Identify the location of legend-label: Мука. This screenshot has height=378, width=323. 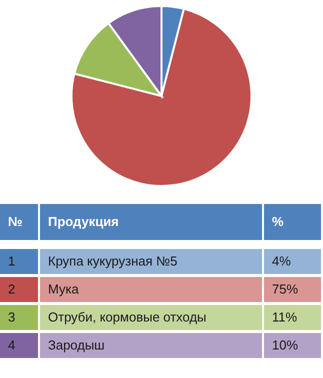
(64, 289).